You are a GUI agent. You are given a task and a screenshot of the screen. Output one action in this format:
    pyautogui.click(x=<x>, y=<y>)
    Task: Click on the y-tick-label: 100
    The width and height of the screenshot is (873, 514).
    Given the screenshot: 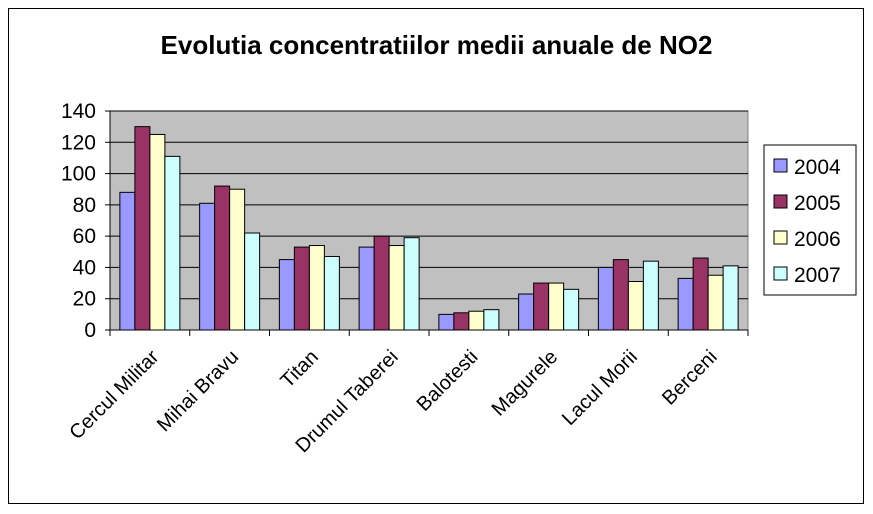 What is the action you would take?
    pyautogui.click(x=78, y=174)
    